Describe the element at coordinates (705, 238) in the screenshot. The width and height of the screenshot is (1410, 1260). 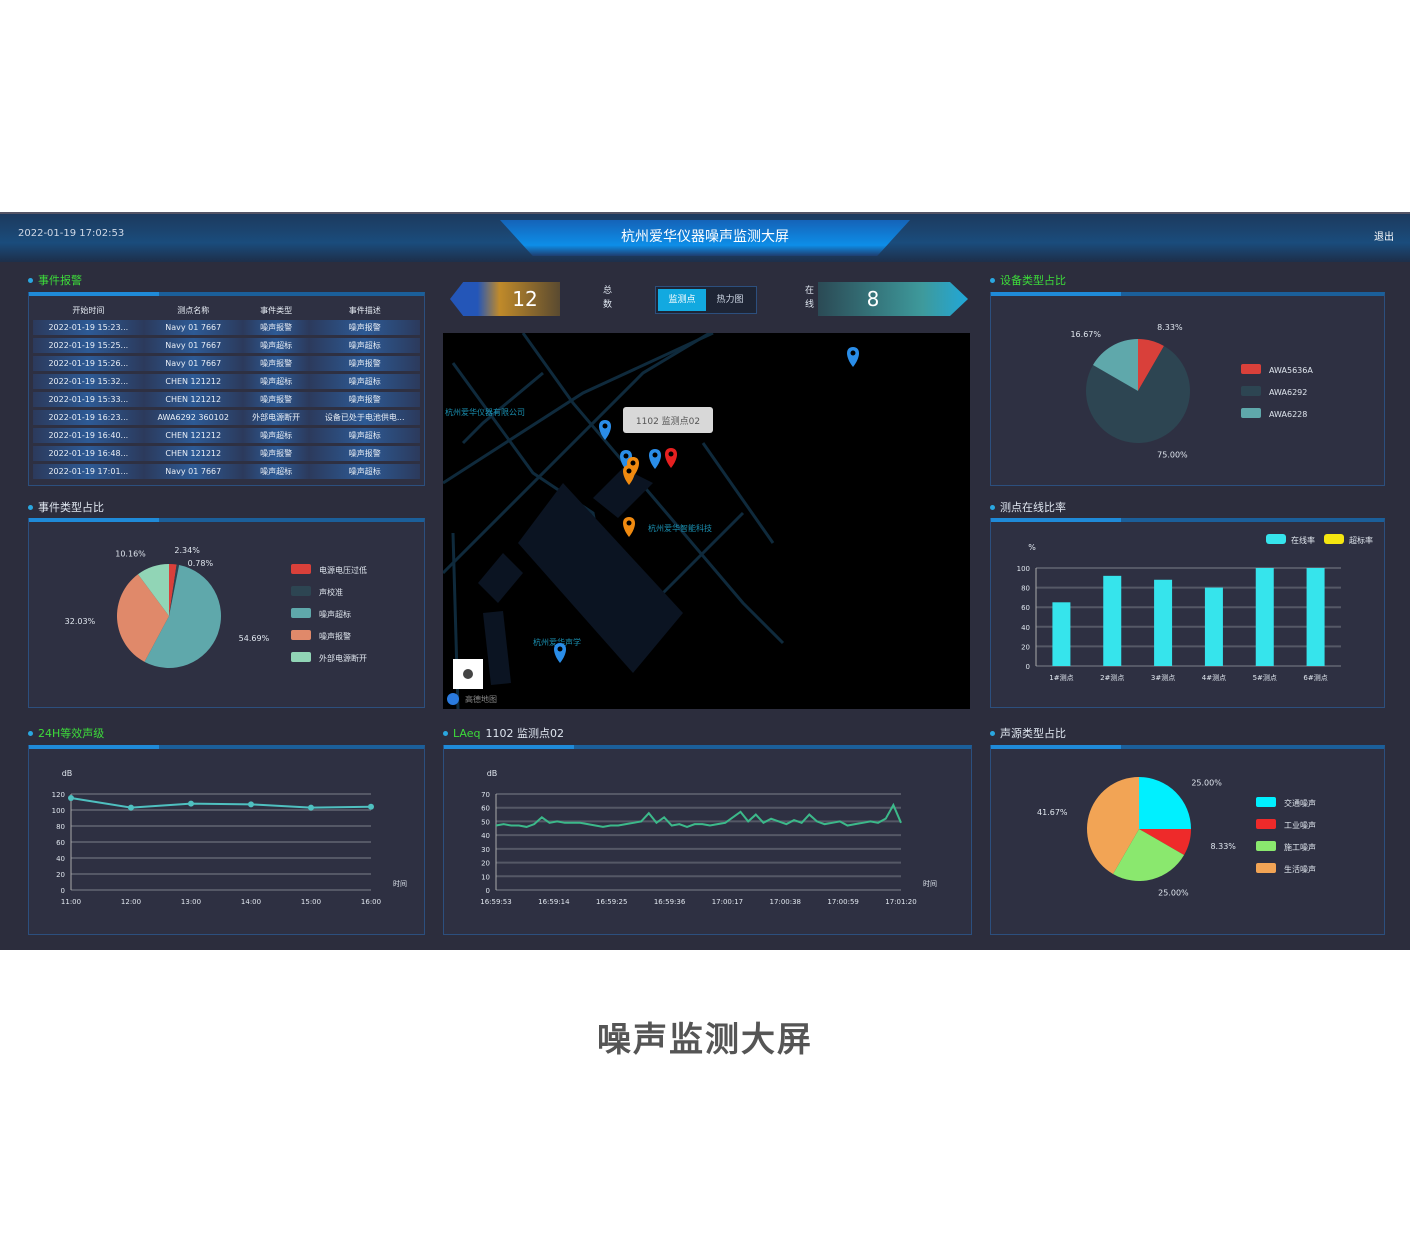
I see `page-title: 杭州爱华仪器噪声监测大屏` at that location.